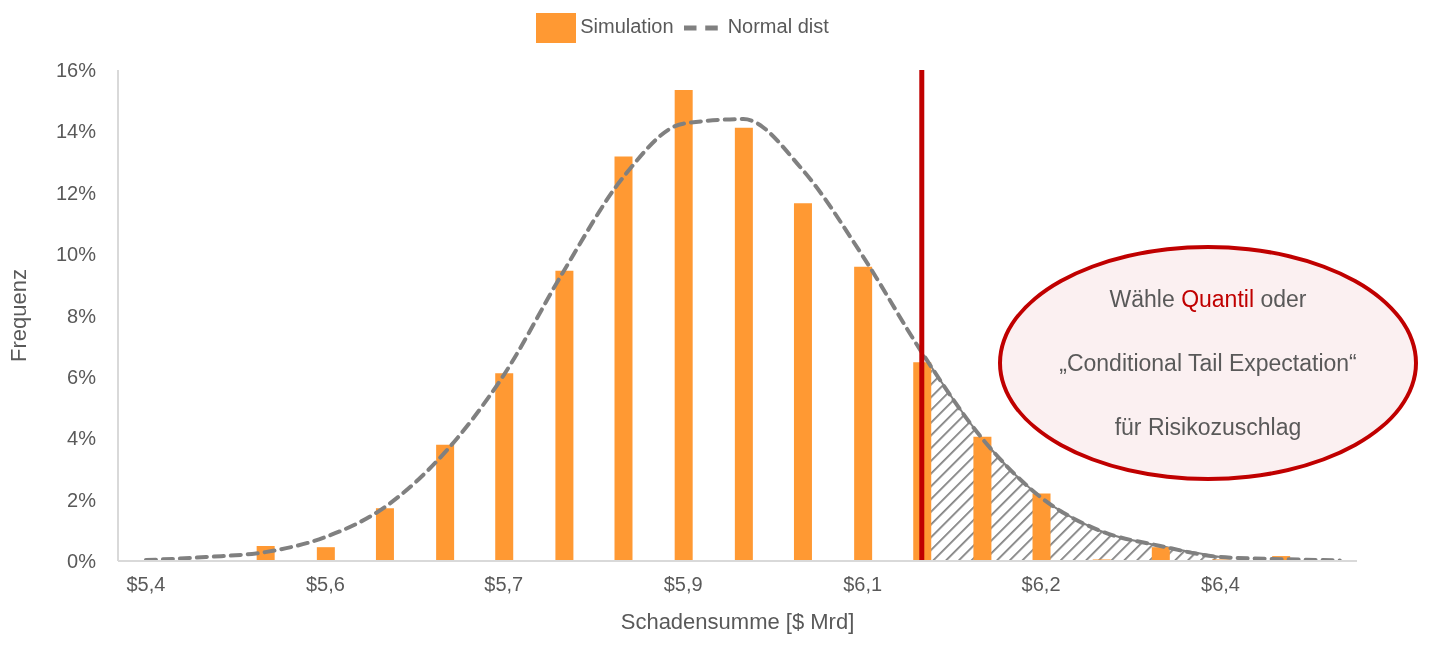  Describe the element at coordinates (325, 584) in the screenshot. I see `x-tick-label: $5,6` at that location.